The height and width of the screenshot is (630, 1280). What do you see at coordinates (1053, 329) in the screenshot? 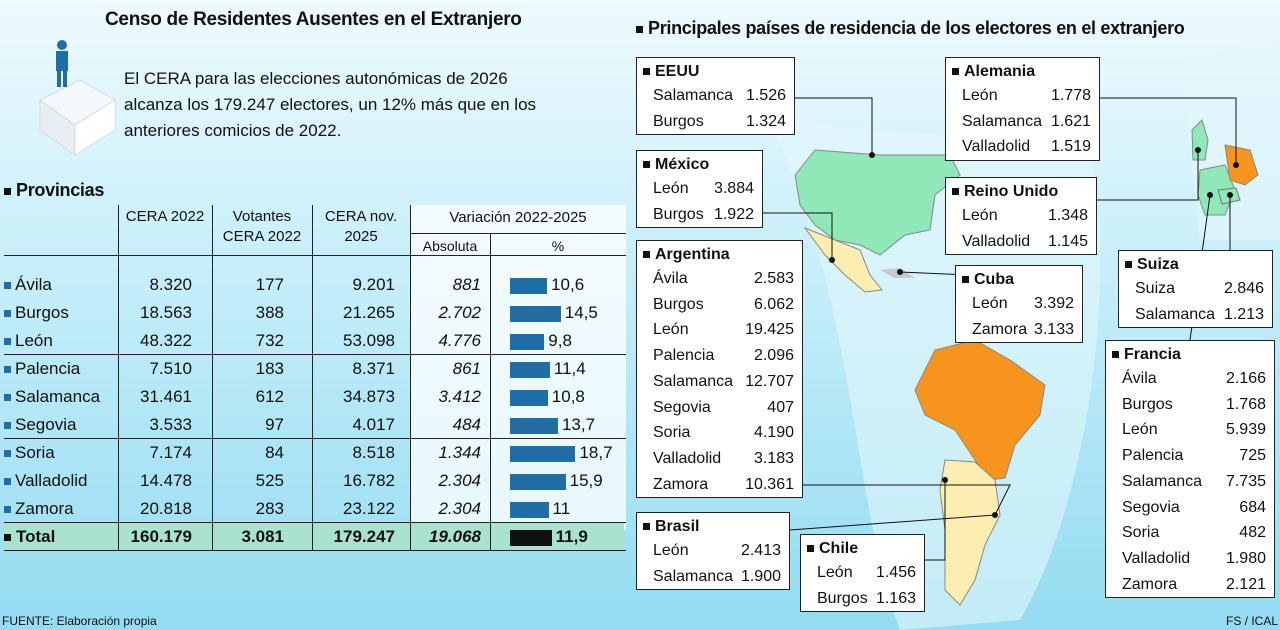
I see `count-value: 3.133` at bounding box center [1053, 329].